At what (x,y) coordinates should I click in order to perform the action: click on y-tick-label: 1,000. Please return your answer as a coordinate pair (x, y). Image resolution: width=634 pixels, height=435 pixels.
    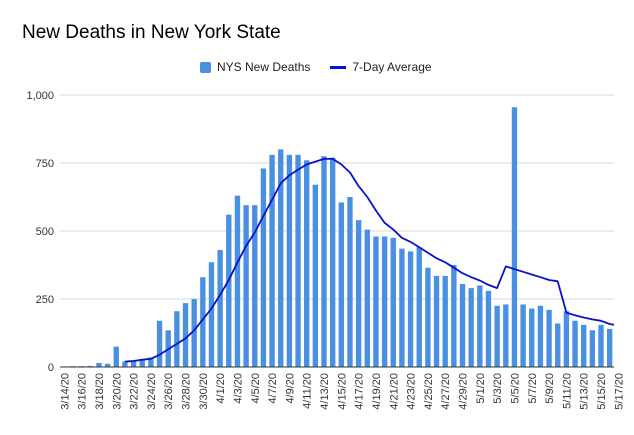
    Looking at the image, I should click on (40, 96).